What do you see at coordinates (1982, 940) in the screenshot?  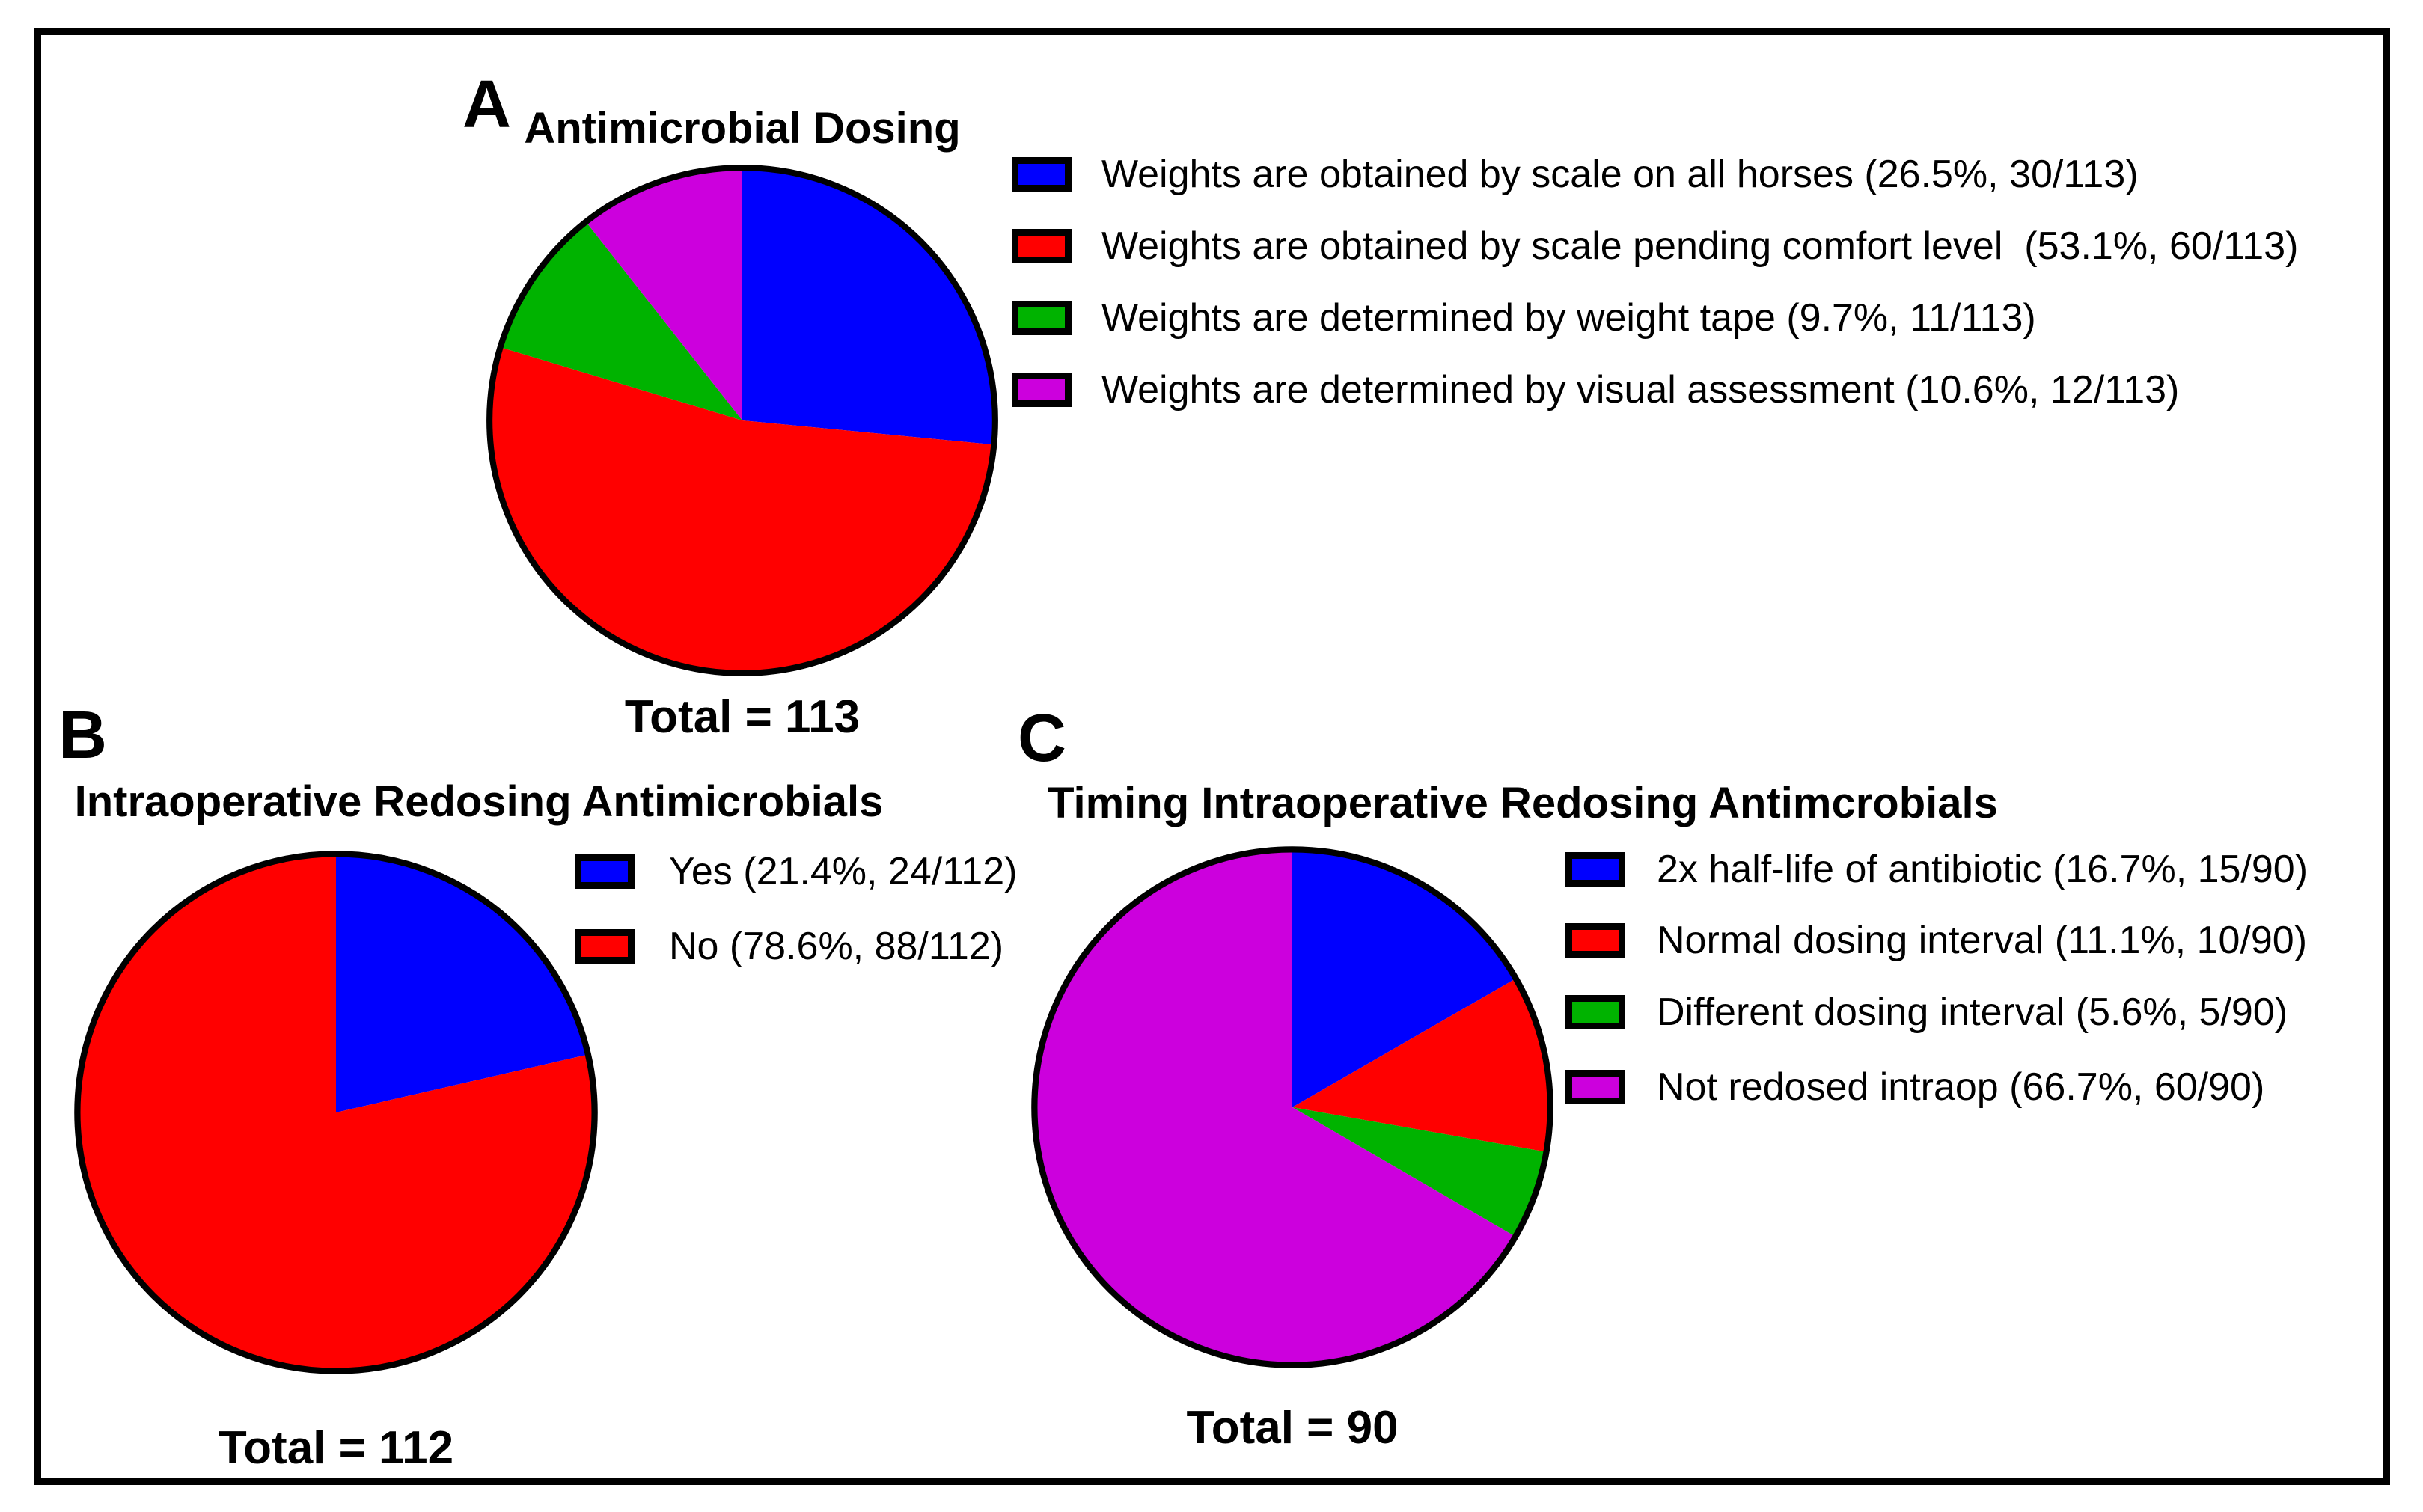 I see `legend-label: Normal dosing interval (11.1%, 10/90)` at bounding box center [1982, 940].